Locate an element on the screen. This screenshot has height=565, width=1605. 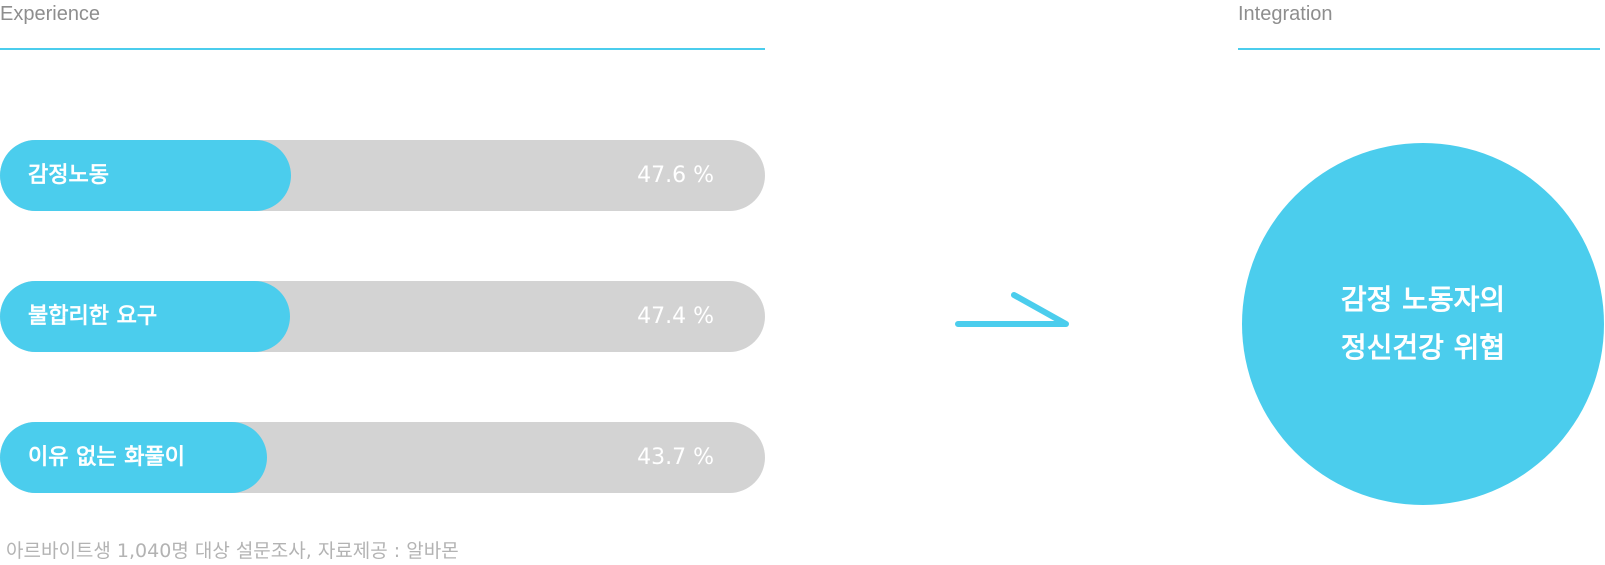
experience-title: Experience is located at coordinates (50, 14).